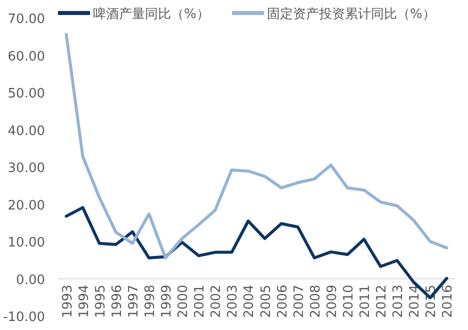  Describe the element at coordinates (184, 301) in the screenshot. I see `x-tick-label: 2000` at that location.